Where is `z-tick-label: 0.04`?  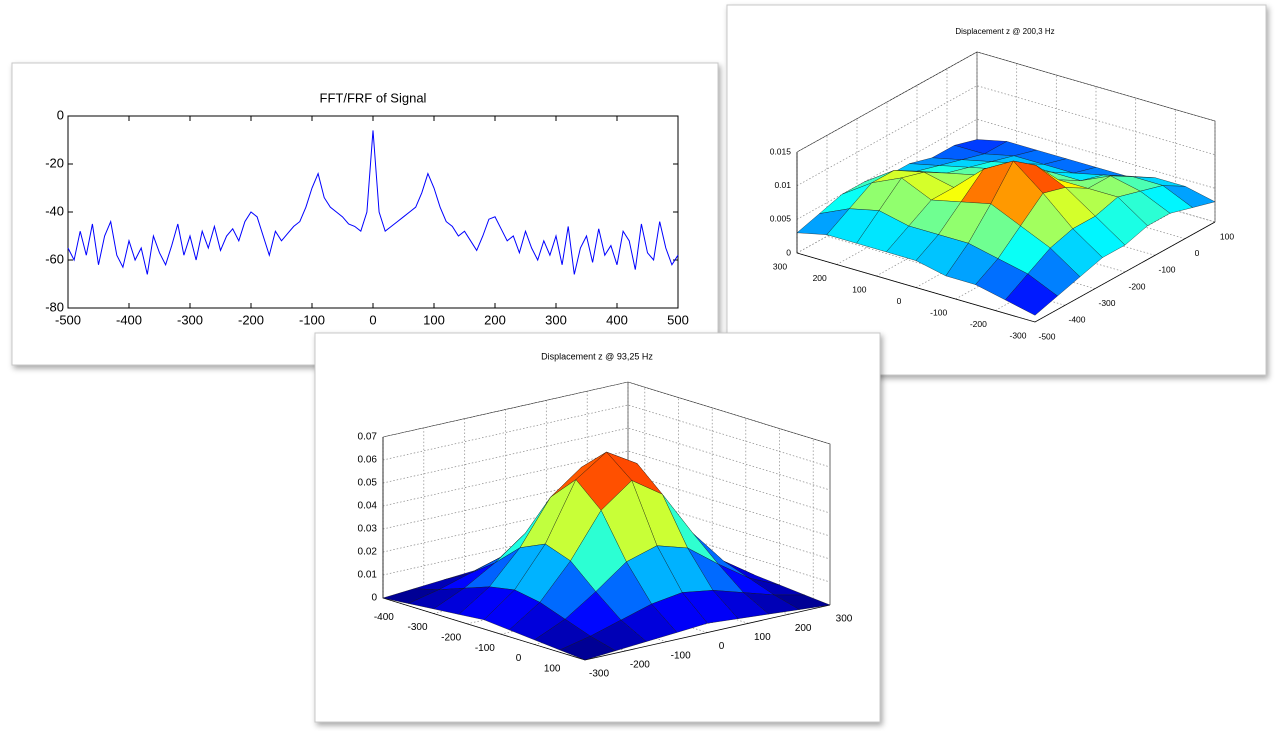
z-tick-label: 0.04 is located at coordinates (368, 506).